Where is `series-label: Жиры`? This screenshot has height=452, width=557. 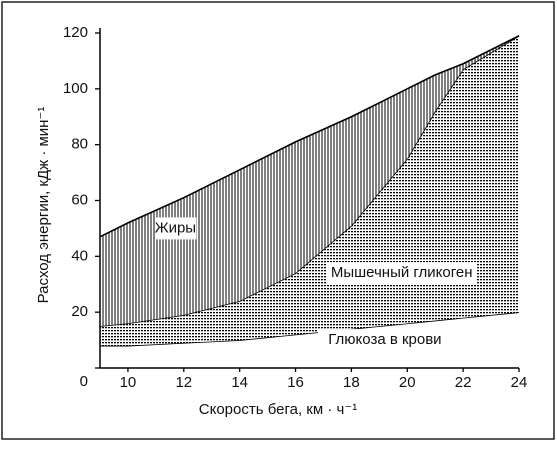
series-label: Жиры is located at coordinates (175, 227).